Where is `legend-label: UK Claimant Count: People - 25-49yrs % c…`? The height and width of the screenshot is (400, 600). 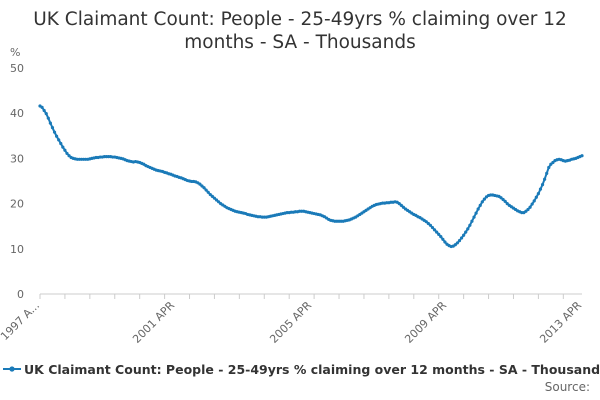 legend-label: UK Claimant Count: People - 25-49yrs % c… is located at coordinates (312, 369).